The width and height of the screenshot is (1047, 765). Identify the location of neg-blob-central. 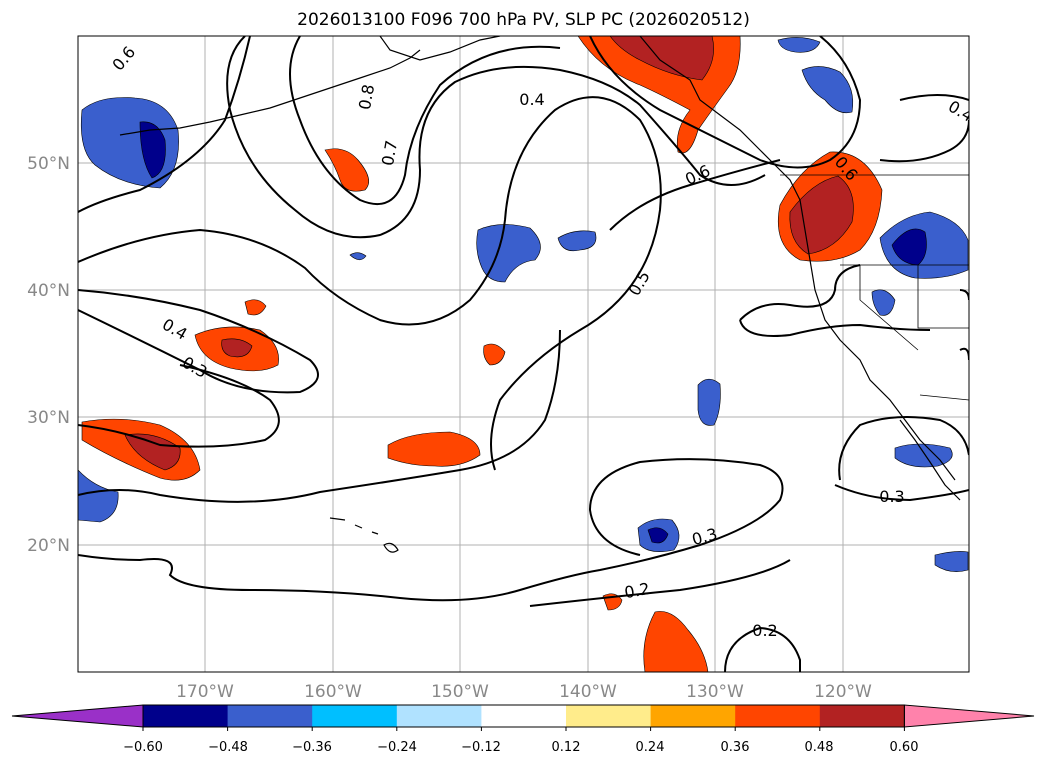
(508, 253).